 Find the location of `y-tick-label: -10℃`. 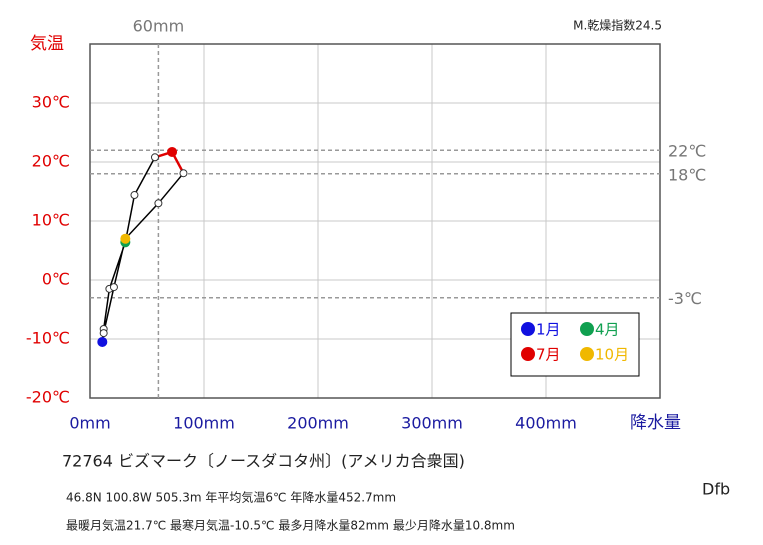

y-tick-label: -10℃ is located at coordinates (48, 338).